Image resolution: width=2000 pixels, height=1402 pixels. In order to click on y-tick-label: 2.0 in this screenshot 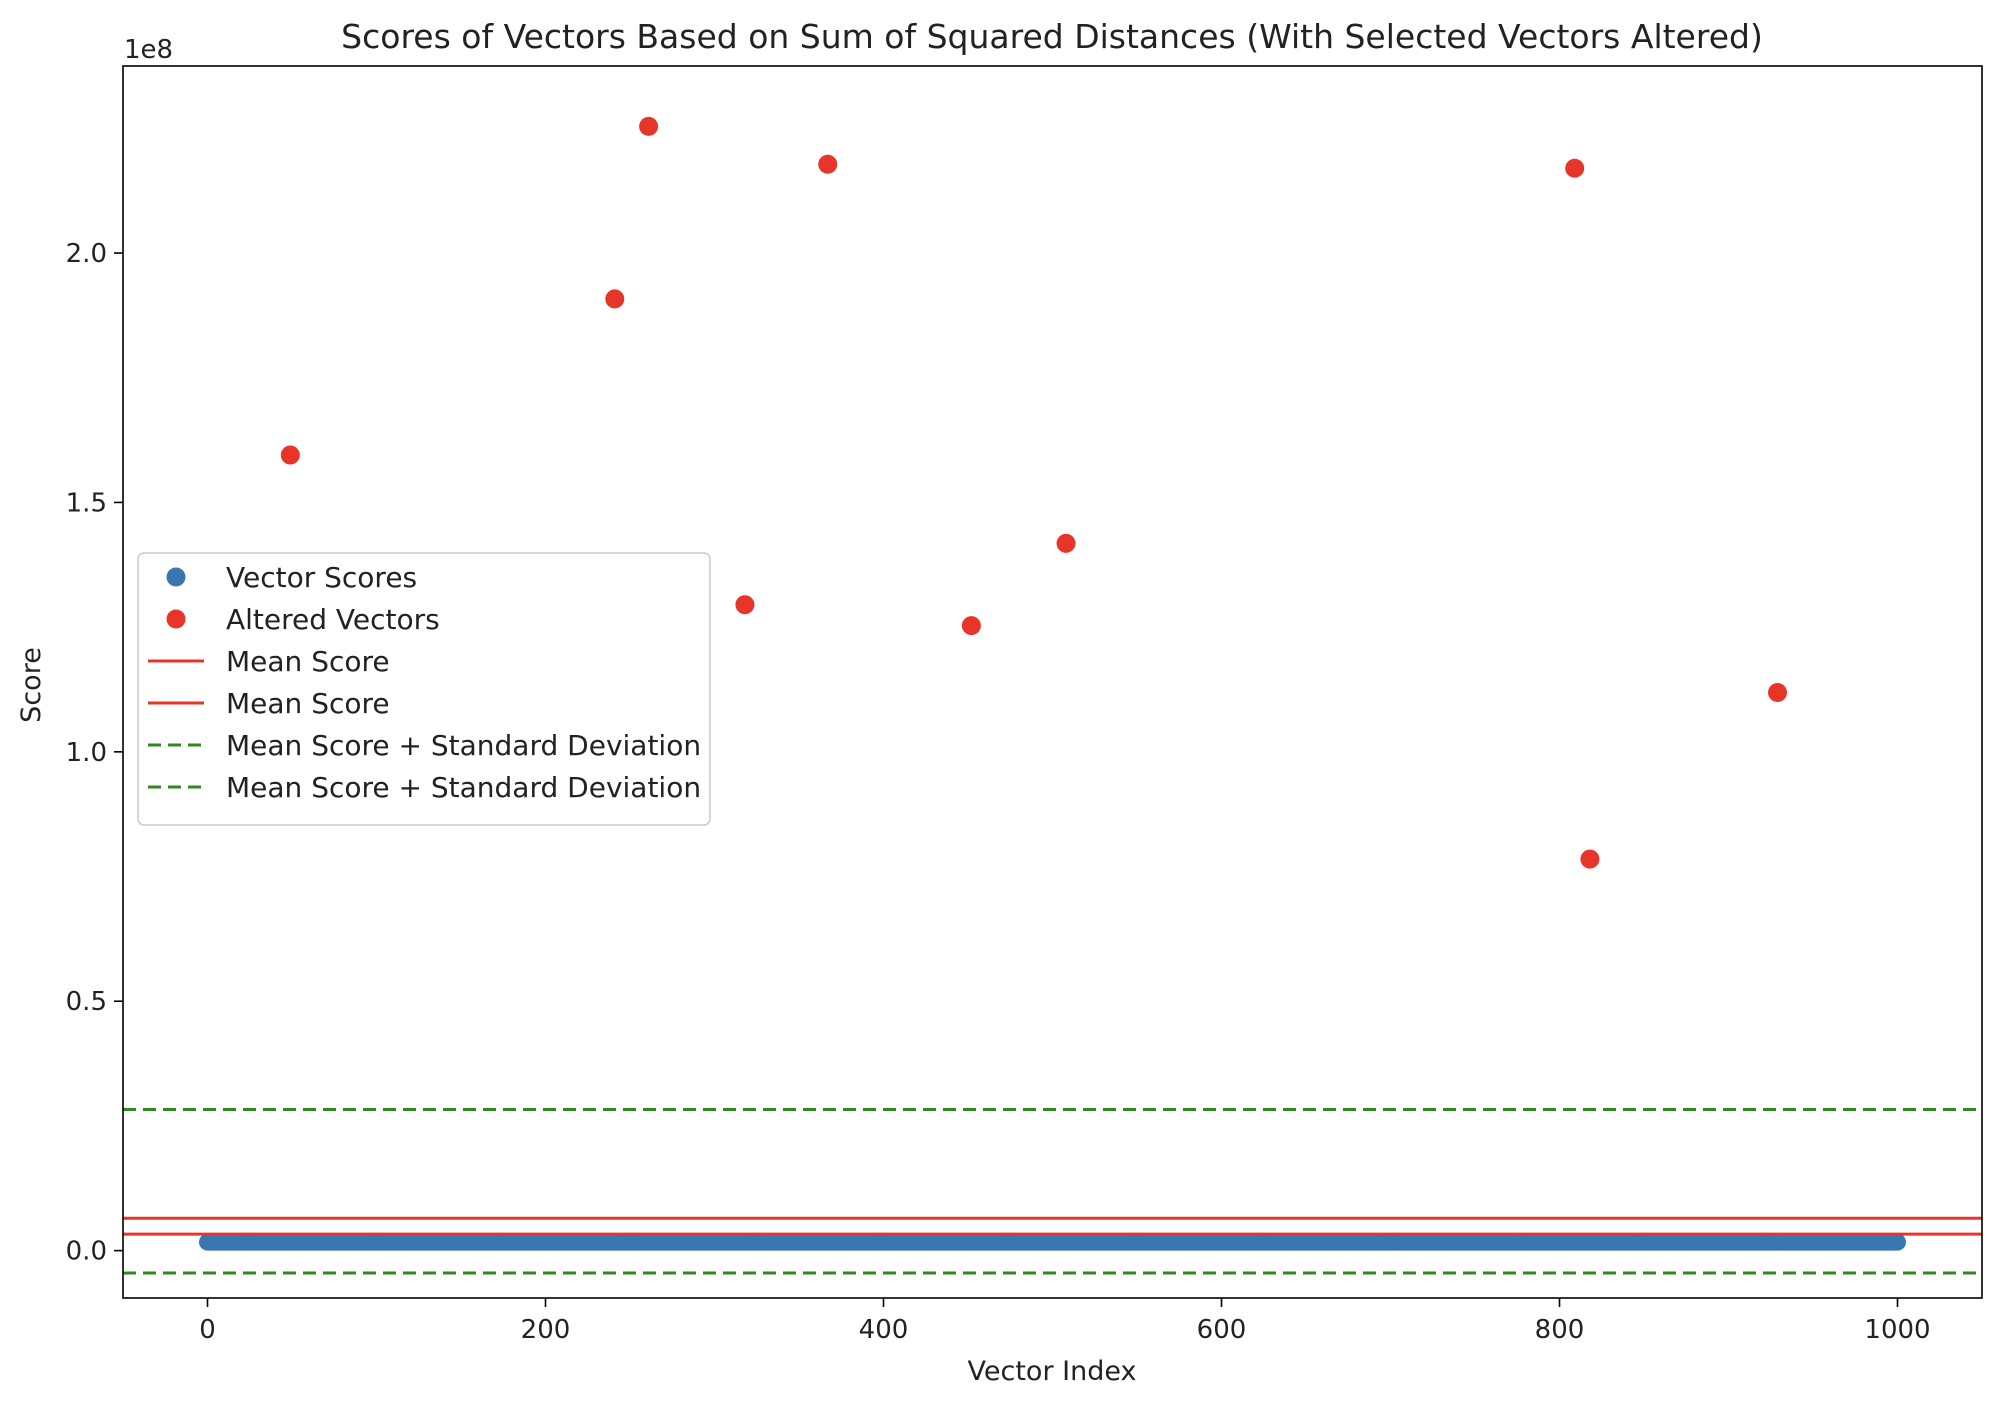, I will do `click(86, 254)`.